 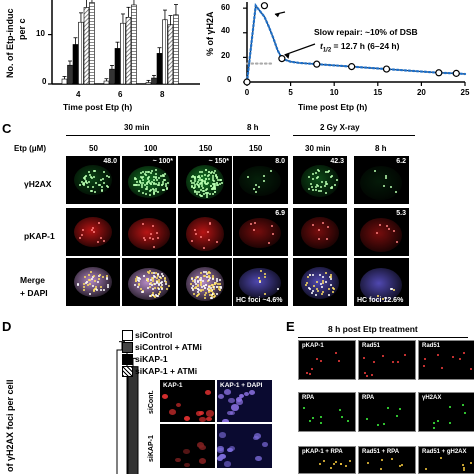 What do you see at coordinates (381, 285) in the screenshot?
I see `nucleus` at bounding box center [381, 285].